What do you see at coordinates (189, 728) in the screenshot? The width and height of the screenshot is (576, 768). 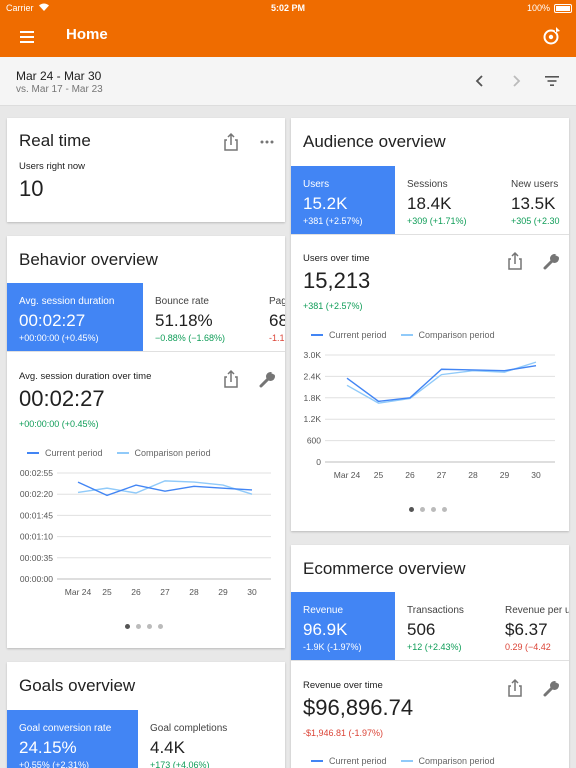 I see `metric-label: Goal completions` at bounding box center [189, 728].